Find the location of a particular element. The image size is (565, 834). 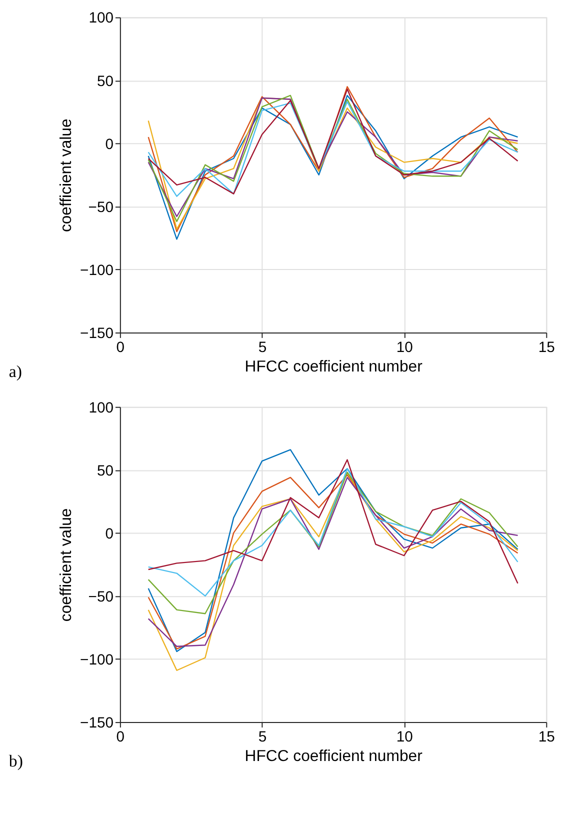

text: b) is located at coordinates (15, 761).